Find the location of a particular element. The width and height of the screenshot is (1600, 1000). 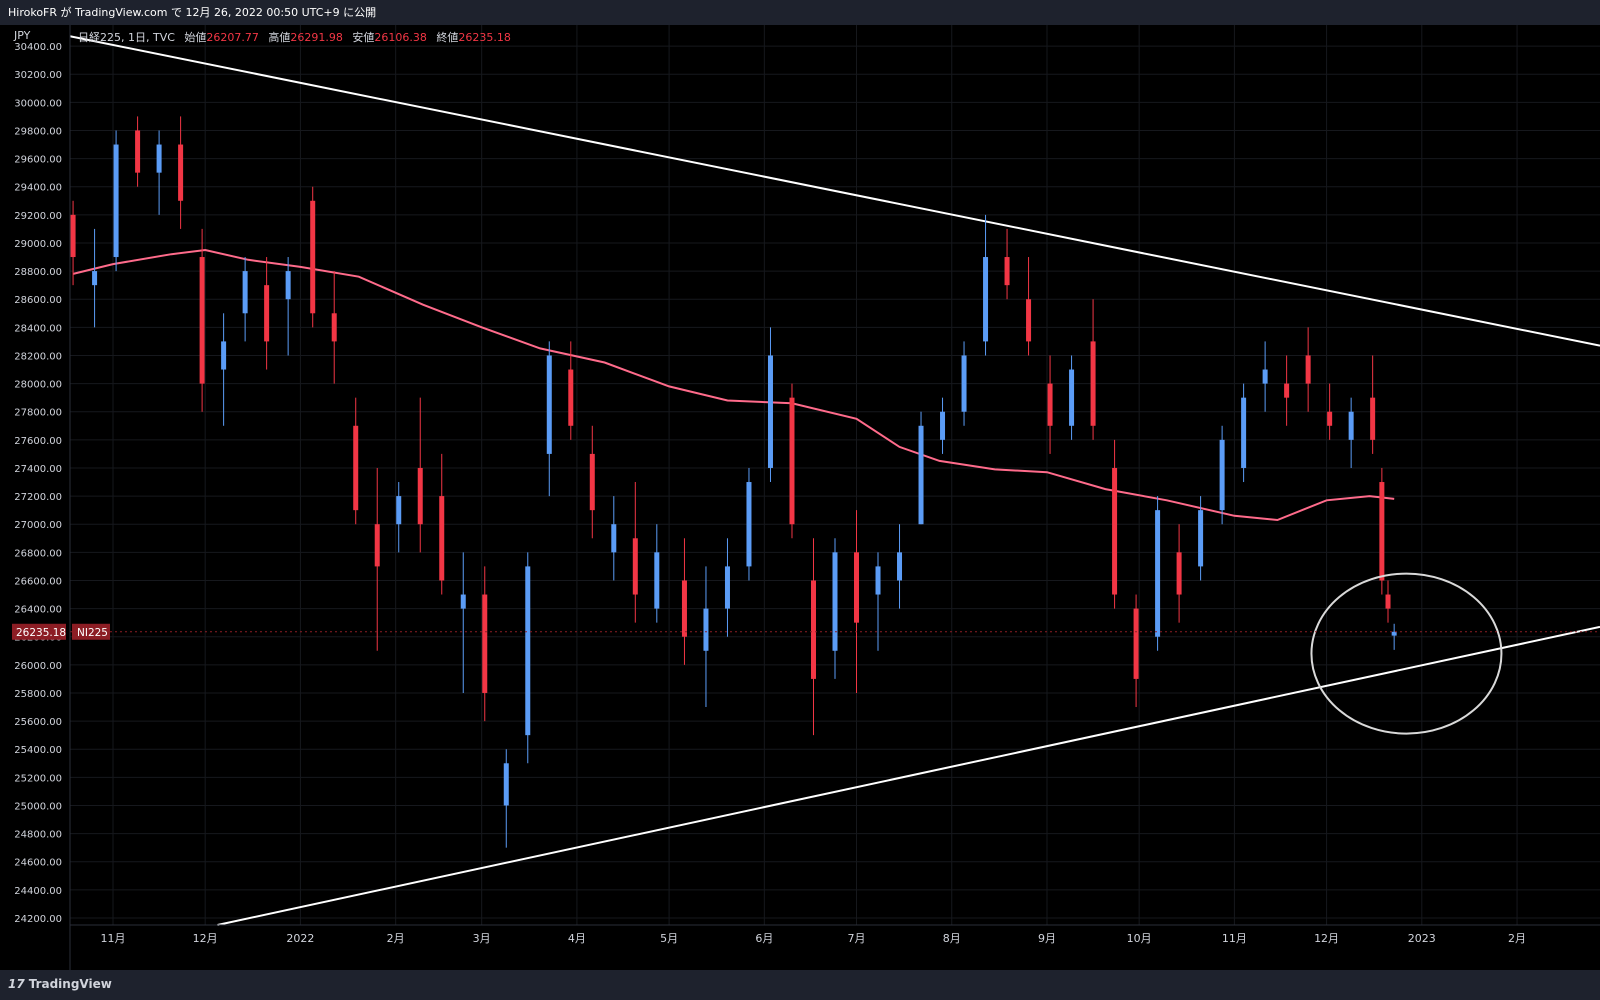

y-tick-label: 29400.00 is located at coordinates (38, 188).